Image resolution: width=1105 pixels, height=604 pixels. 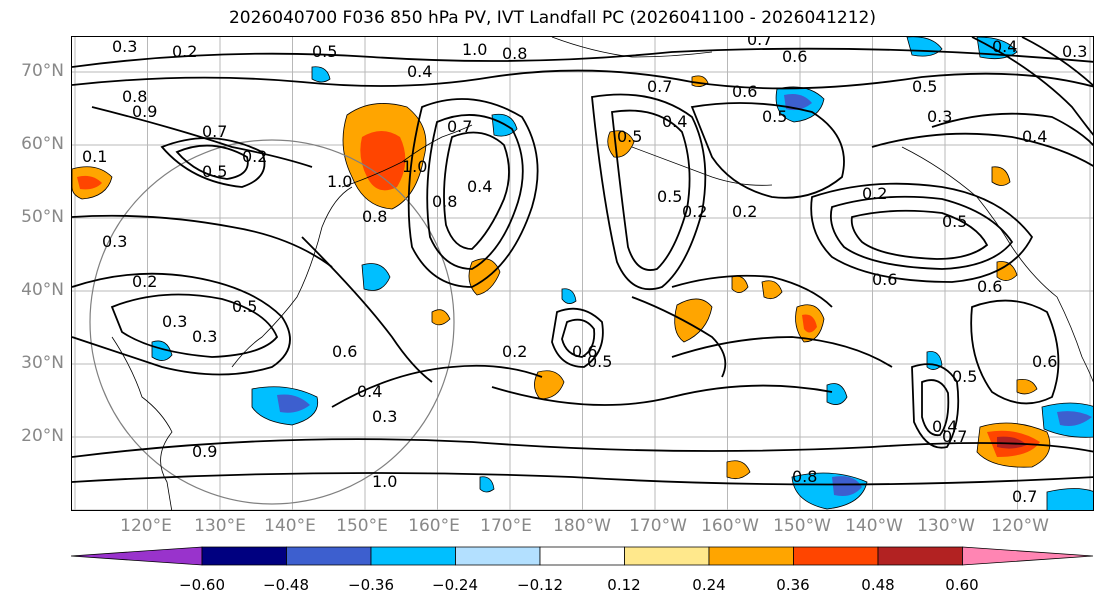 I want to click on colorbar, so click(x=582, y=556).